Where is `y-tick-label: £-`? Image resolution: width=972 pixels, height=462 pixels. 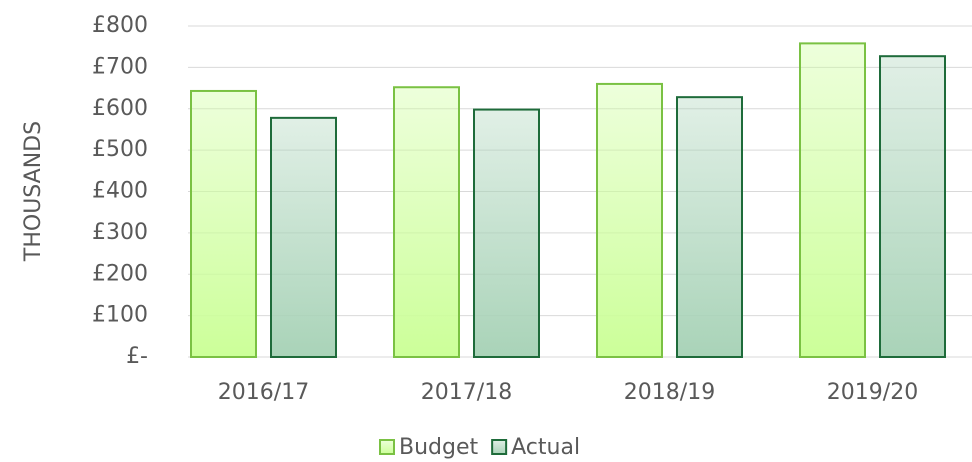 y-tick-label: £- is located at coordinates (137, 356).